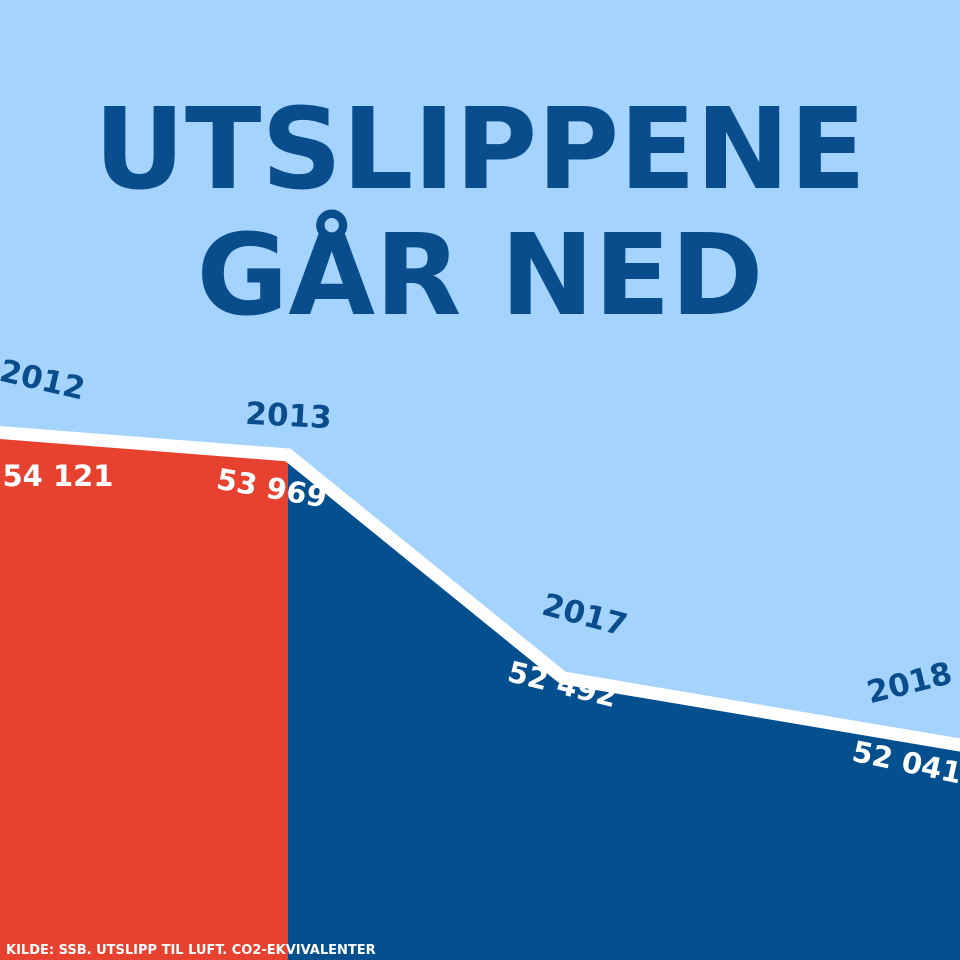  What do you see at coordinates (58, 476) in the screenshot?
I see `value-label-2012: 54 121` at bounding box center [58, 476].